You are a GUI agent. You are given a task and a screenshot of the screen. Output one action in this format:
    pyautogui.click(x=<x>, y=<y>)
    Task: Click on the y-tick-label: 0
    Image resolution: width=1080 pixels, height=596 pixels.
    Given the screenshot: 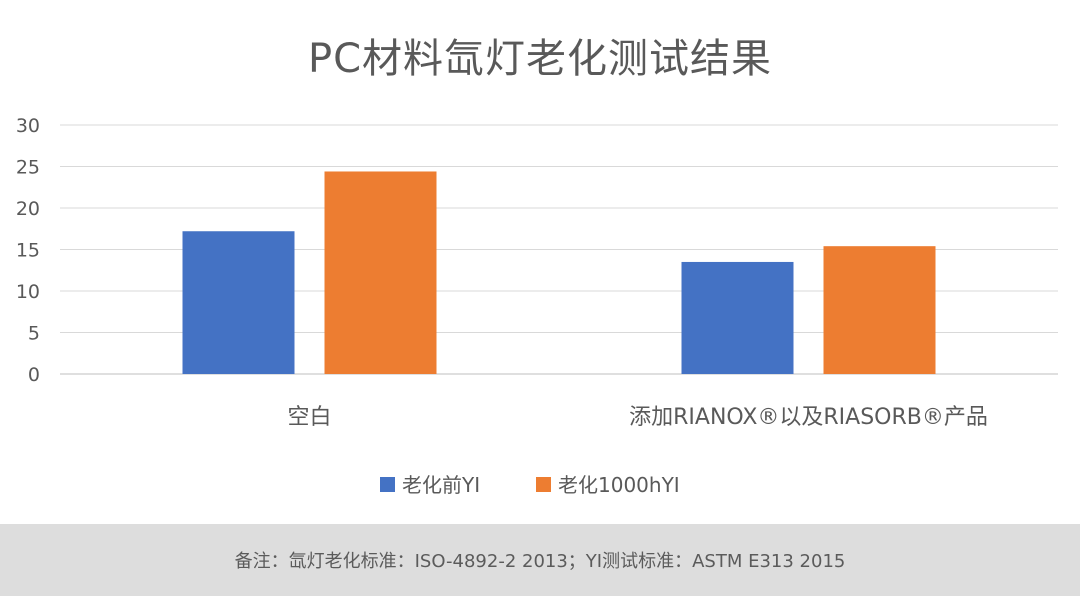 What is the action you would take?
    pyautogui.click(x=34, y=375)
    